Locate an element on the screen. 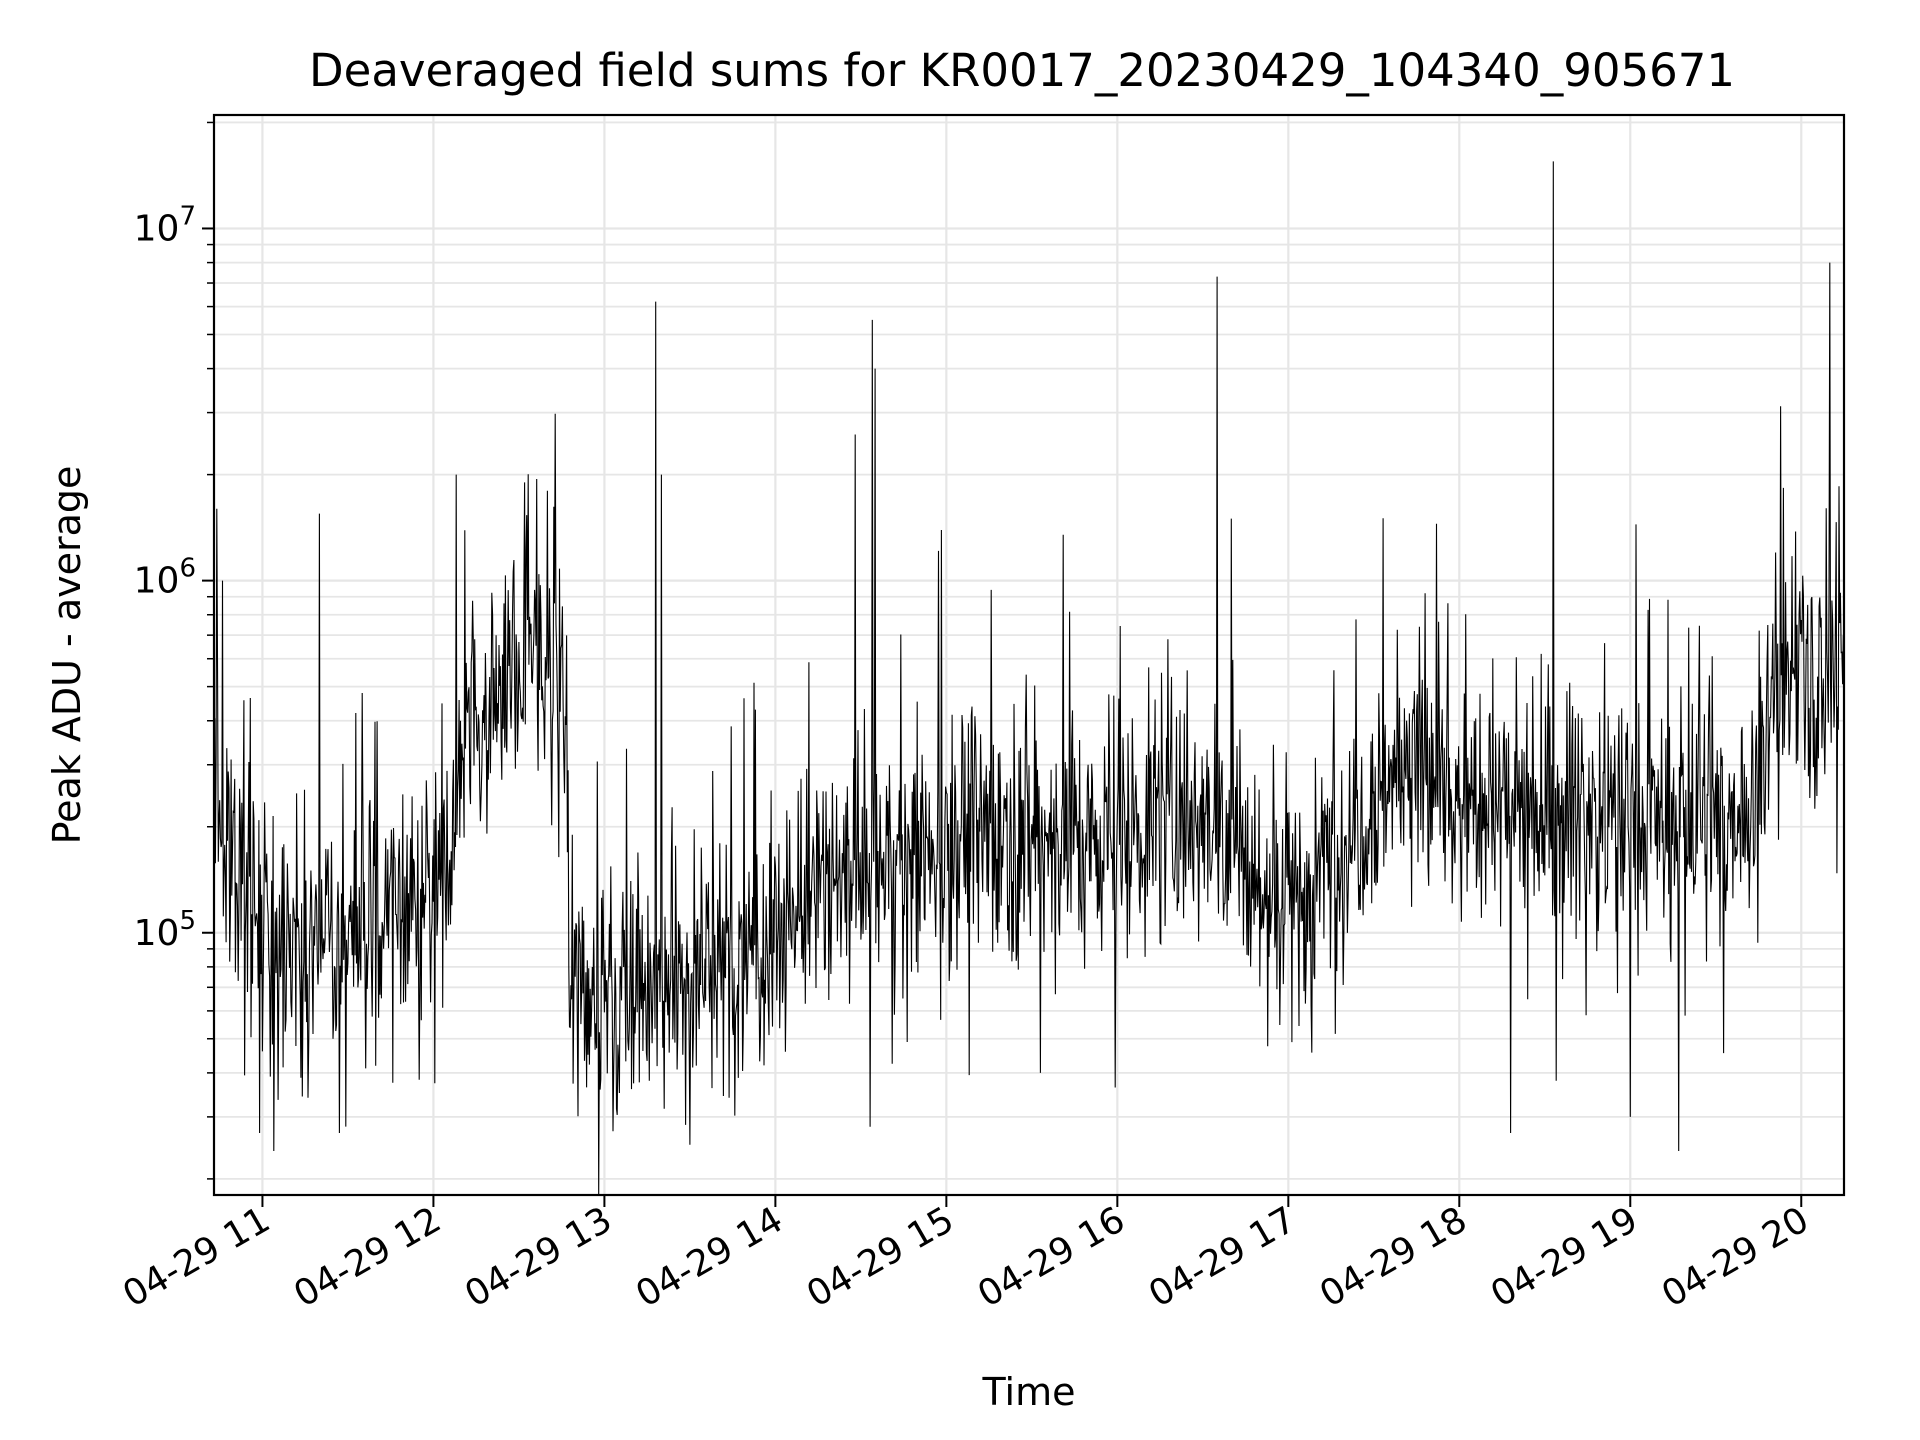 Image resolution: width=1920 pixels, height=1440 pixels. y-tick-label: 10⁵ is located at coordinates (165, 930).